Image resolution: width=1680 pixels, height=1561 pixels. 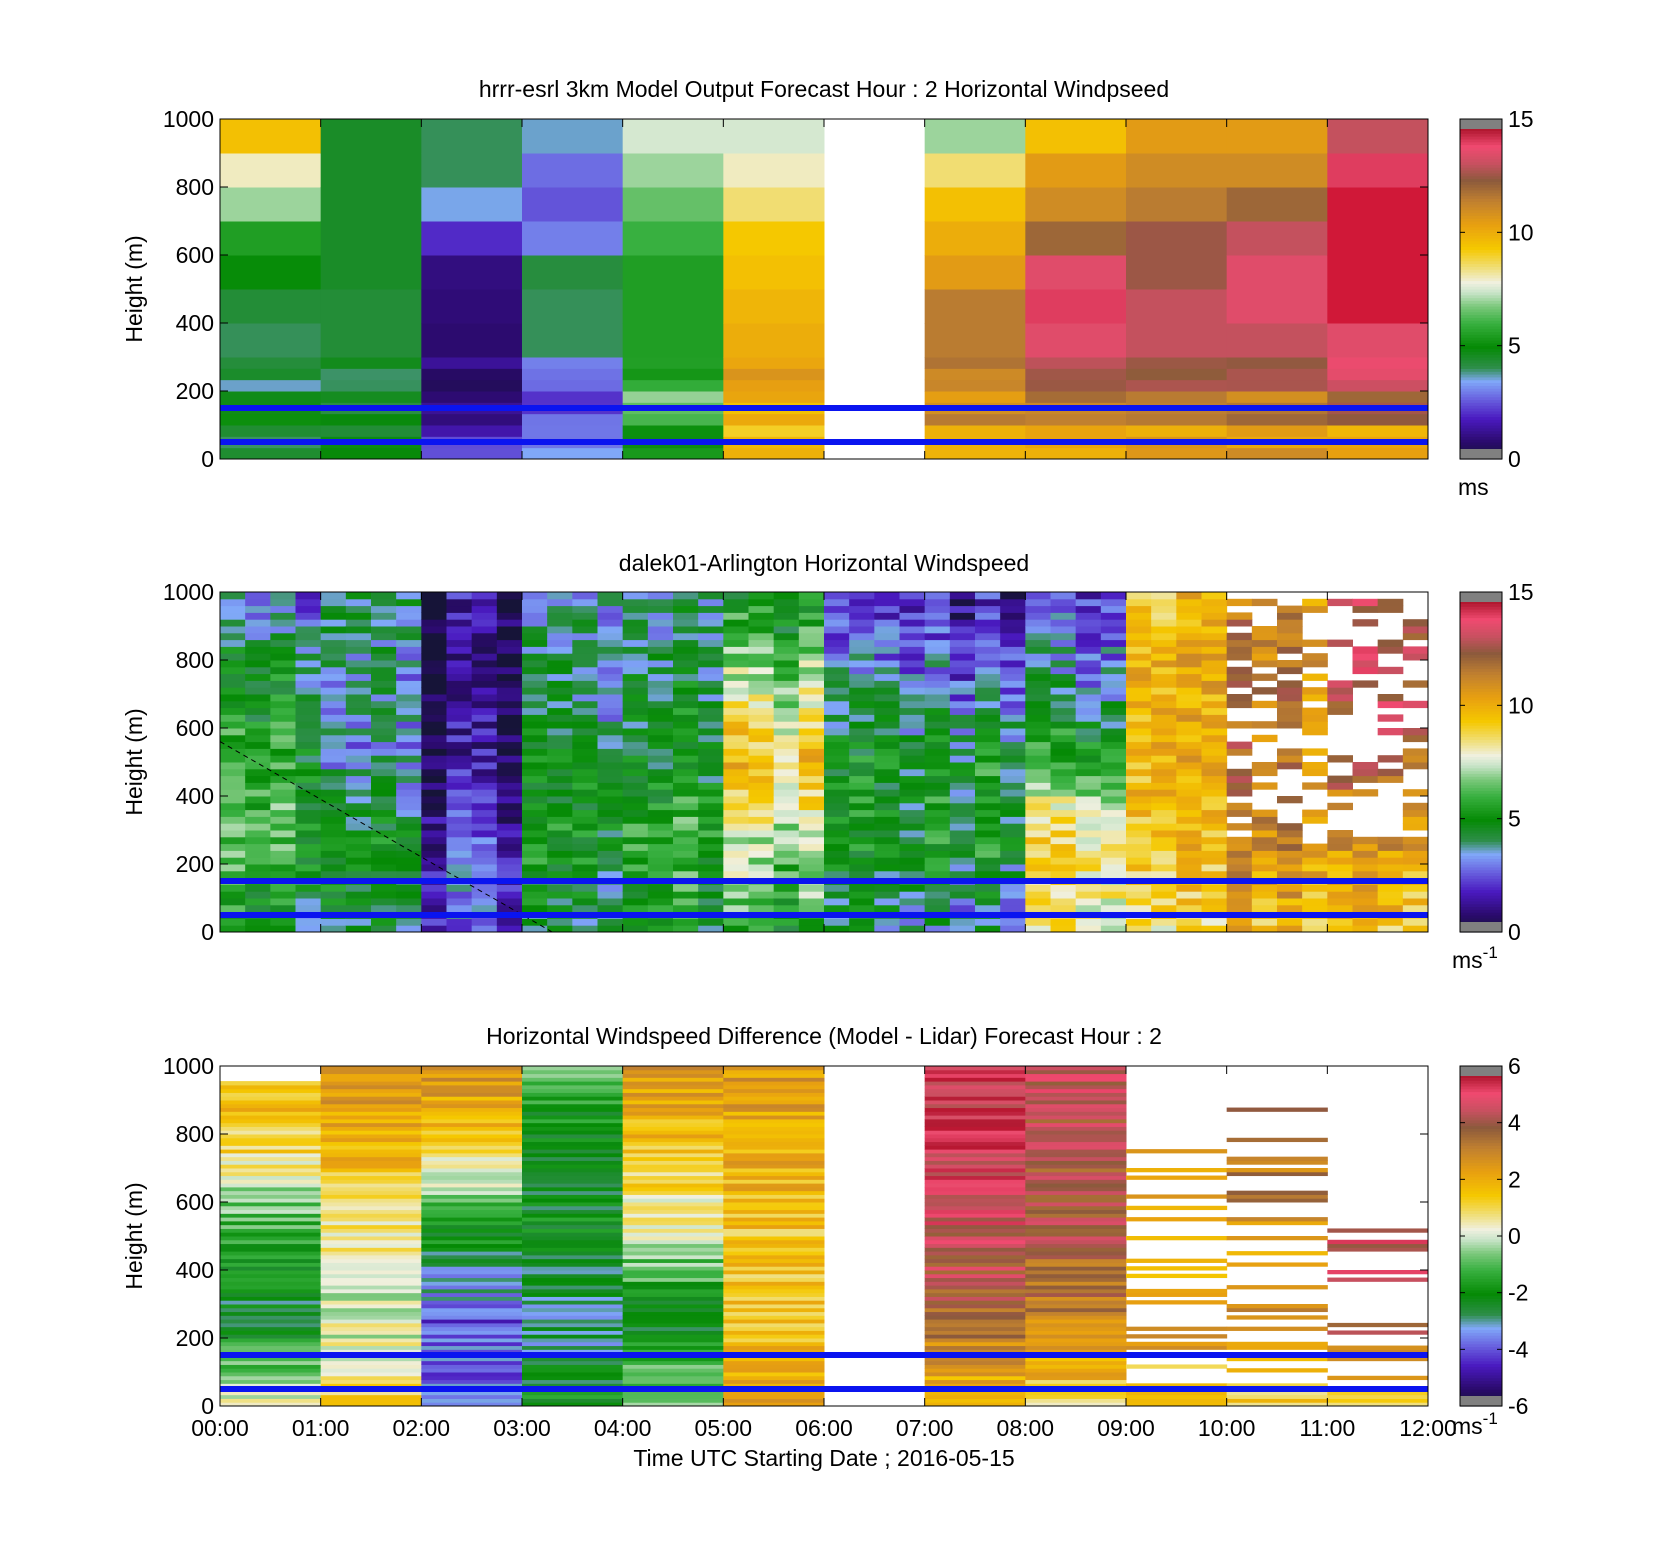 I want to click on colorbar-tick-label: -4, so click(x=1518, y=1349).